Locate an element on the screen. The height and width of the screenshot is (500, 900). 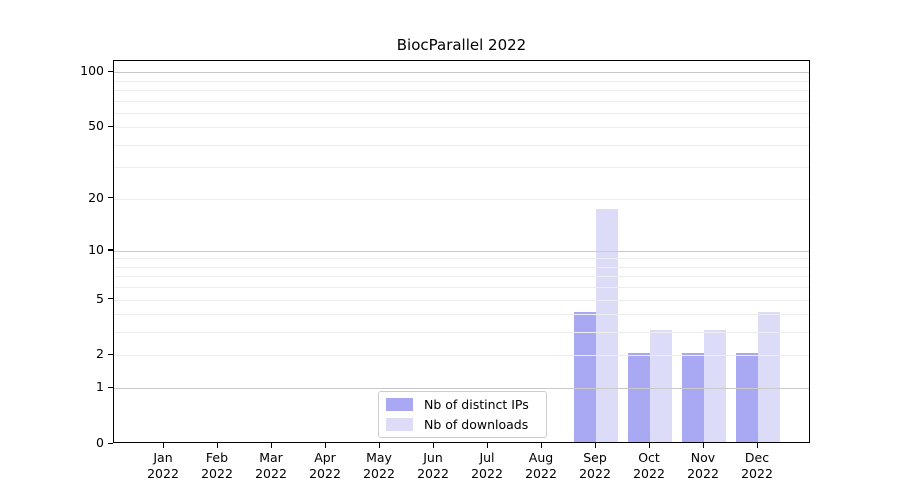
x-tick-label-jun: Jun 2022 is located at coordinates (433, 465).